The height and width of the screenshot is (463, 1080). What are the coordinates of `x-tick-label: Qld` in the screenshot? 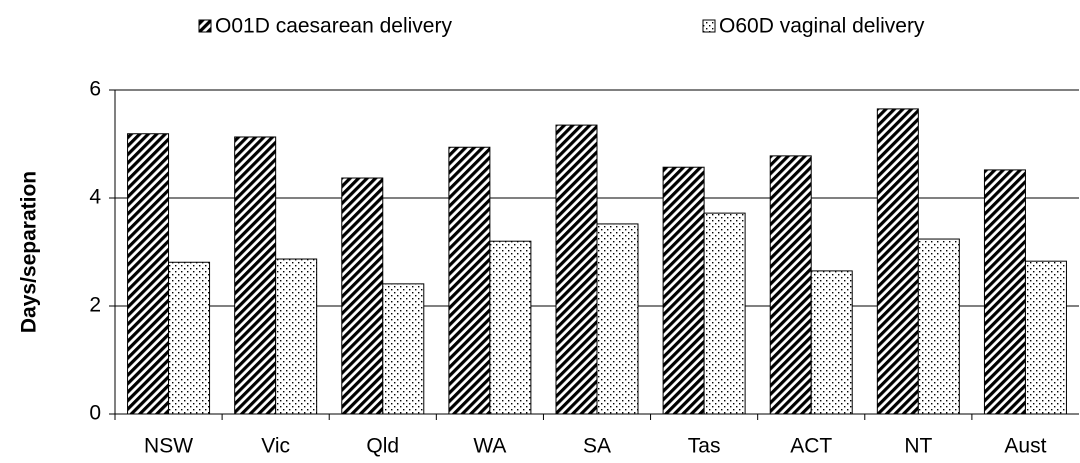 It's located at (382, 446).